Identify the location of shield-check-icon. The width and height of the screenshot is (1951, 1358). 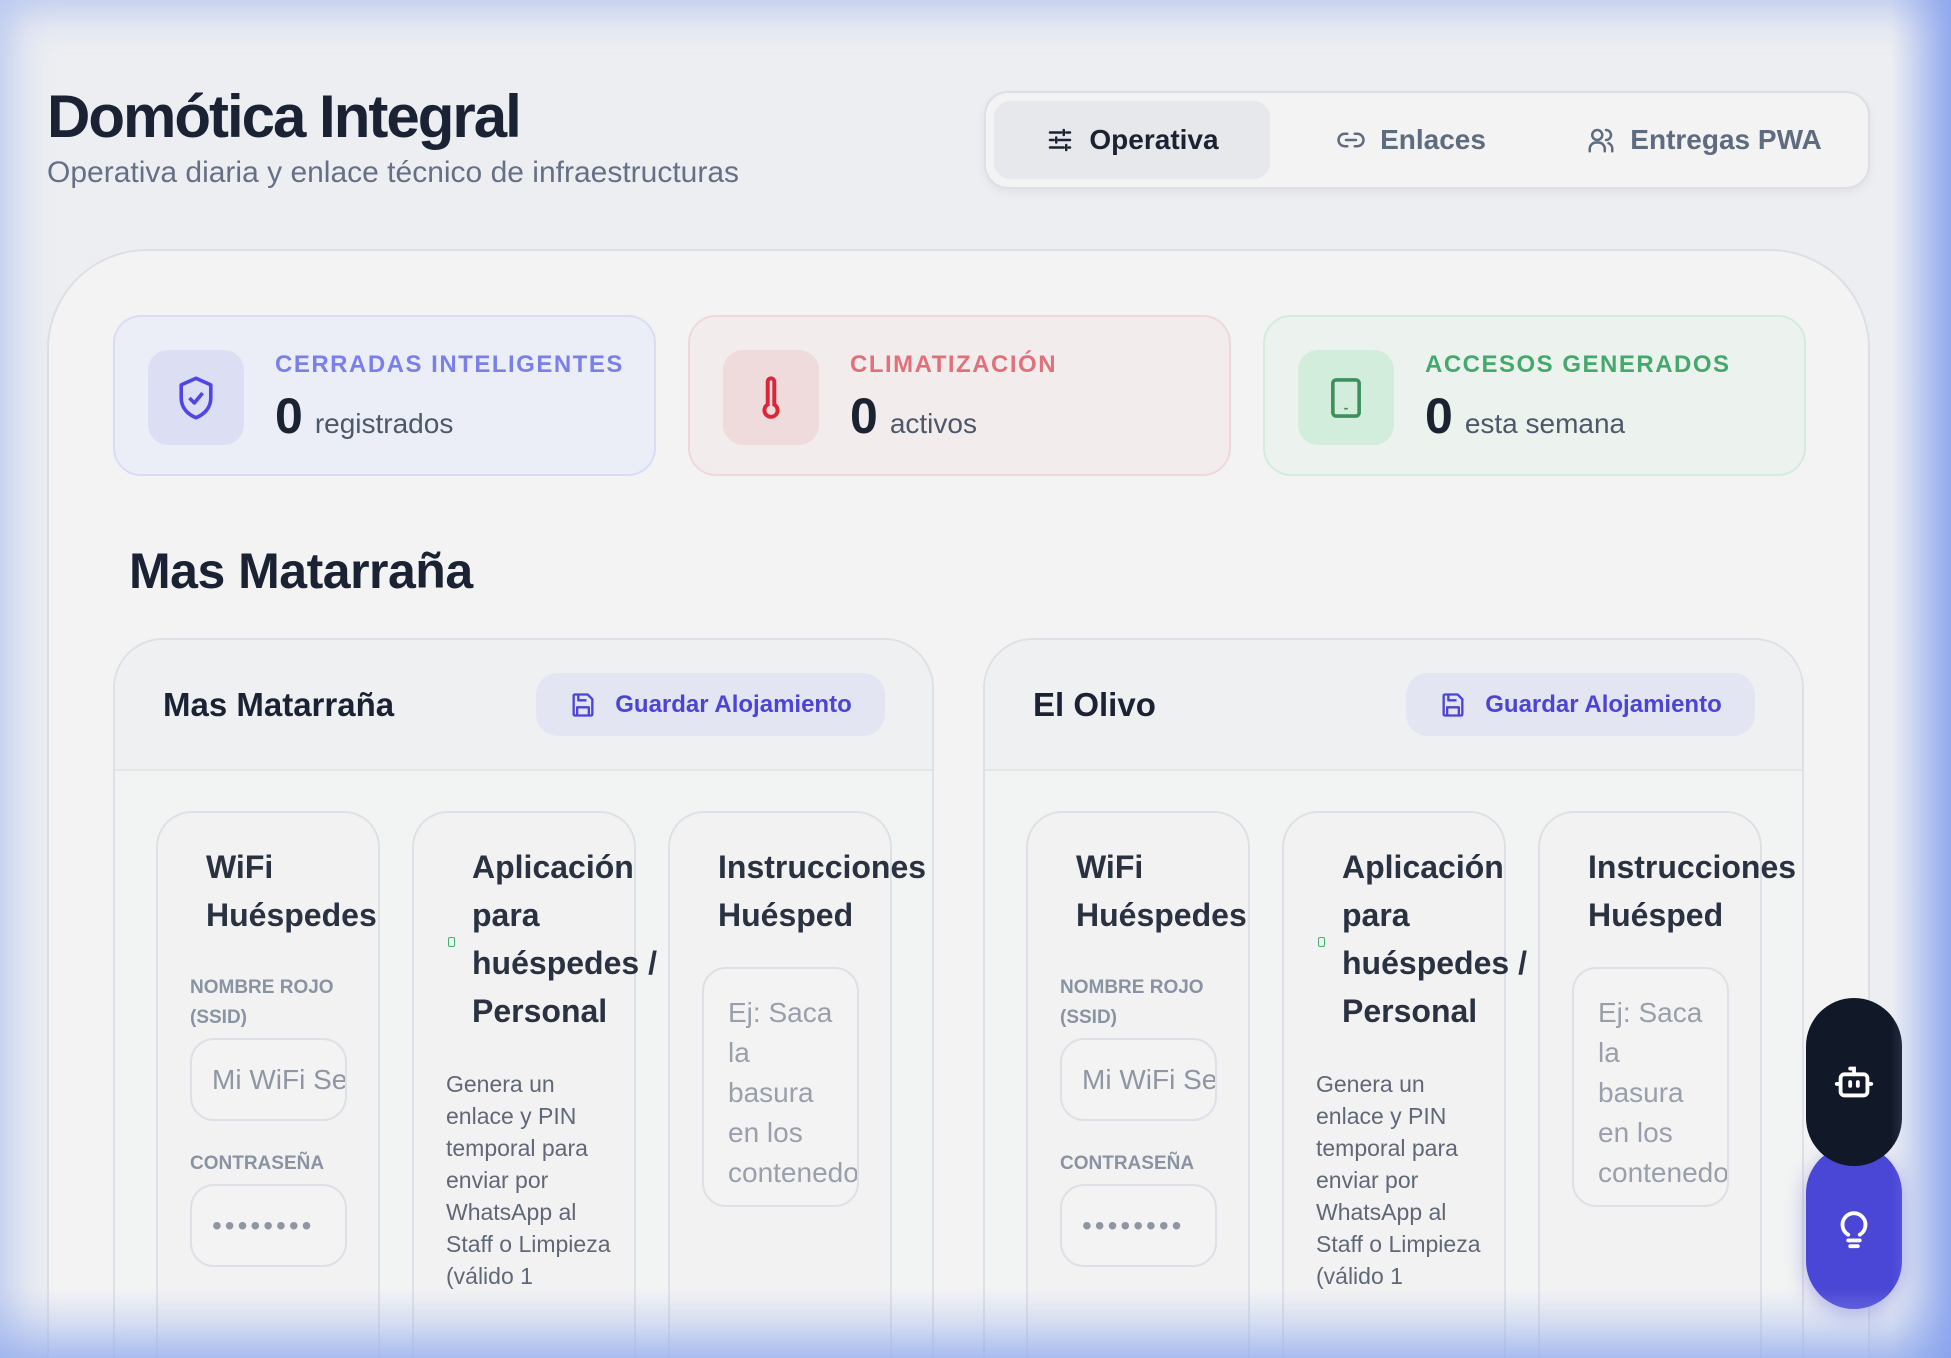
(196, 397).